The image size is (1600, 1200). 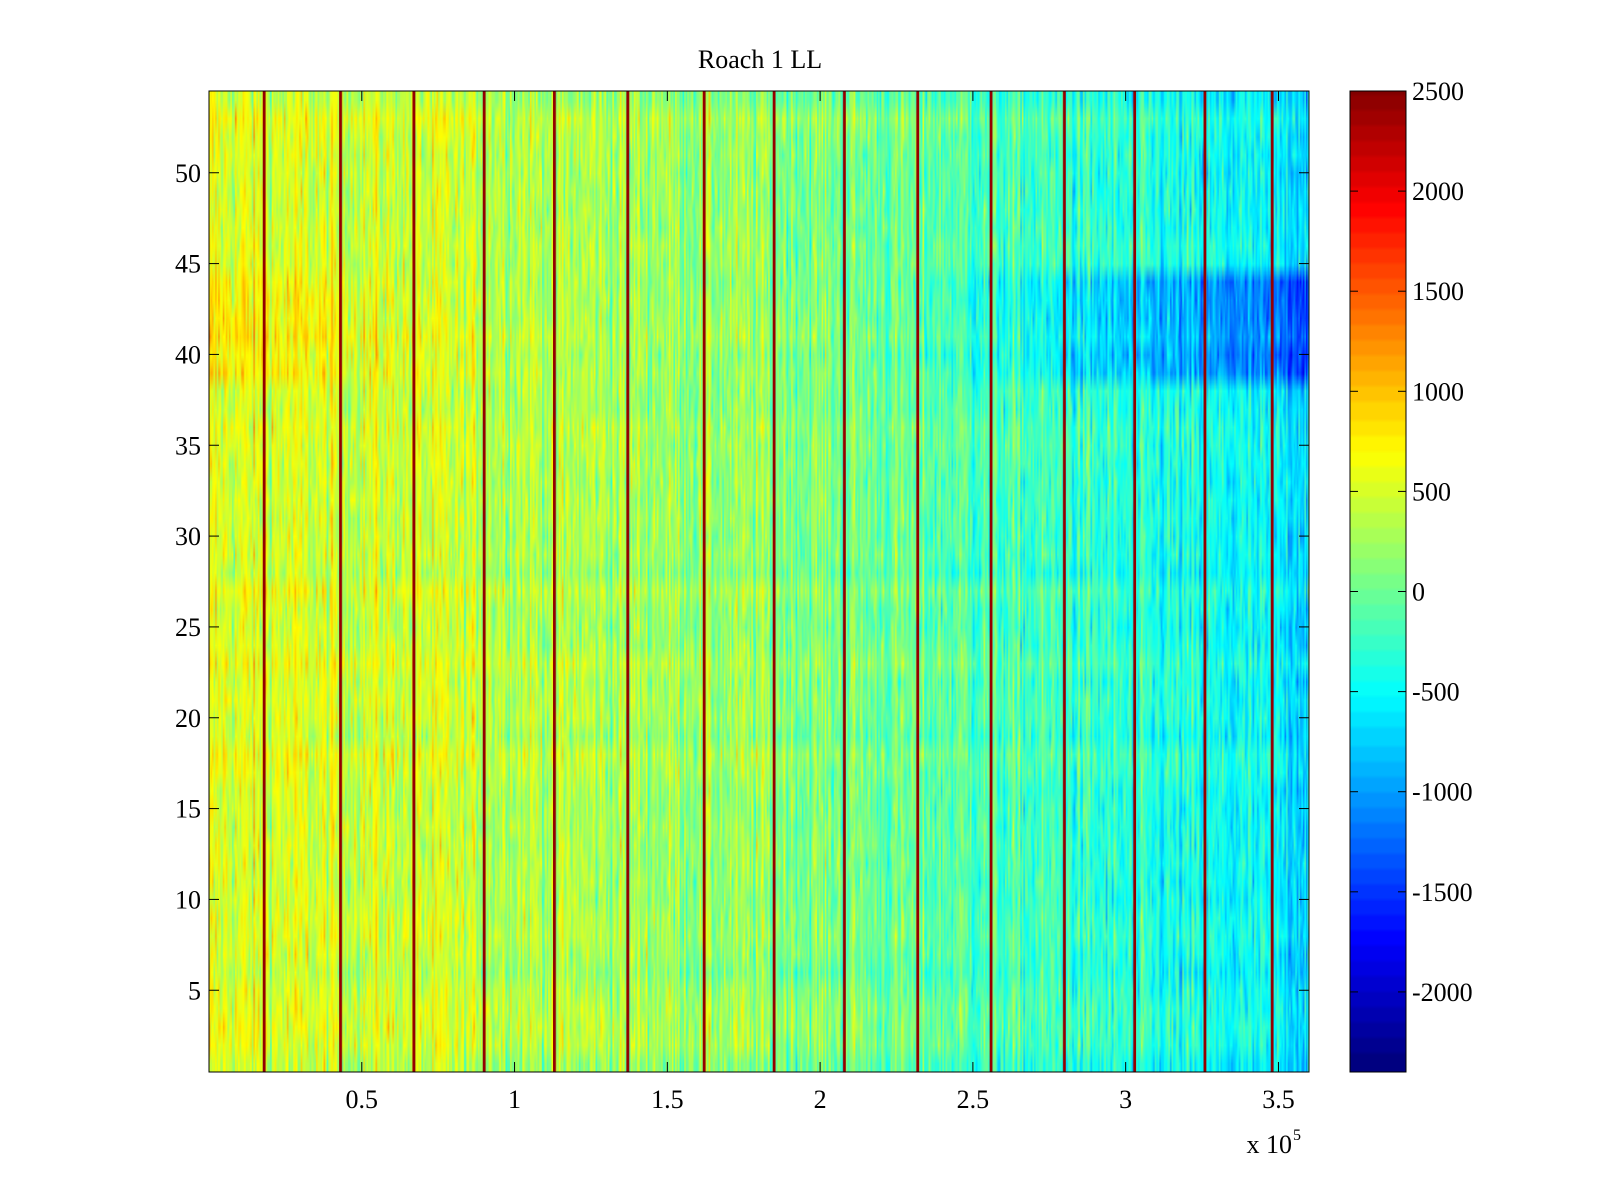 I want to click on colorbar-tick-label: 2500, so click(x=1438, y=91).